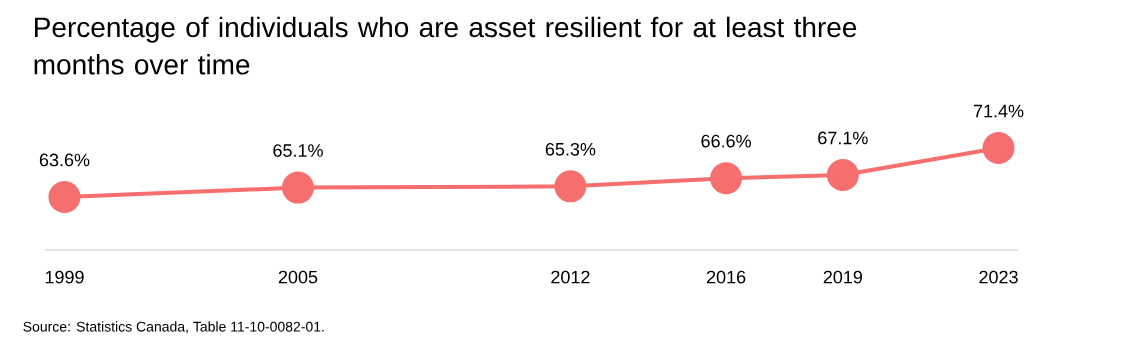  What do you see at coordinates (298, 150) in the screenshot?
I see `data-label: 65.1%` at bounding box center [298, 150].